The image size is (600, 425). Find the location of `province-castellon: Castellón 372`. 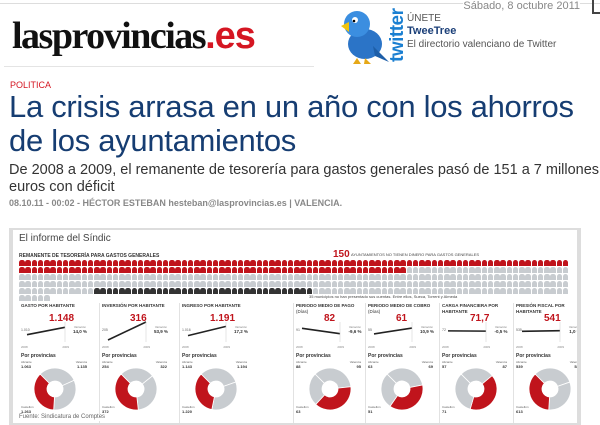

province-castellon: Castellón 372 is located at coordinates (108, 409).